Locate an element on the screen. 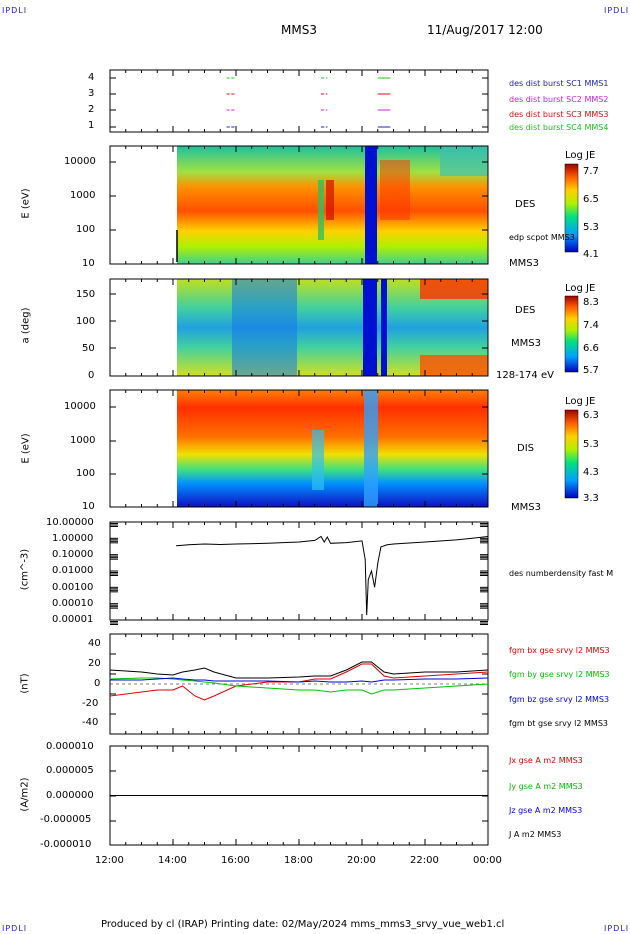 This screenshot has height=934, width=630. dis-energy-dip is located at coordinates (318, 460).